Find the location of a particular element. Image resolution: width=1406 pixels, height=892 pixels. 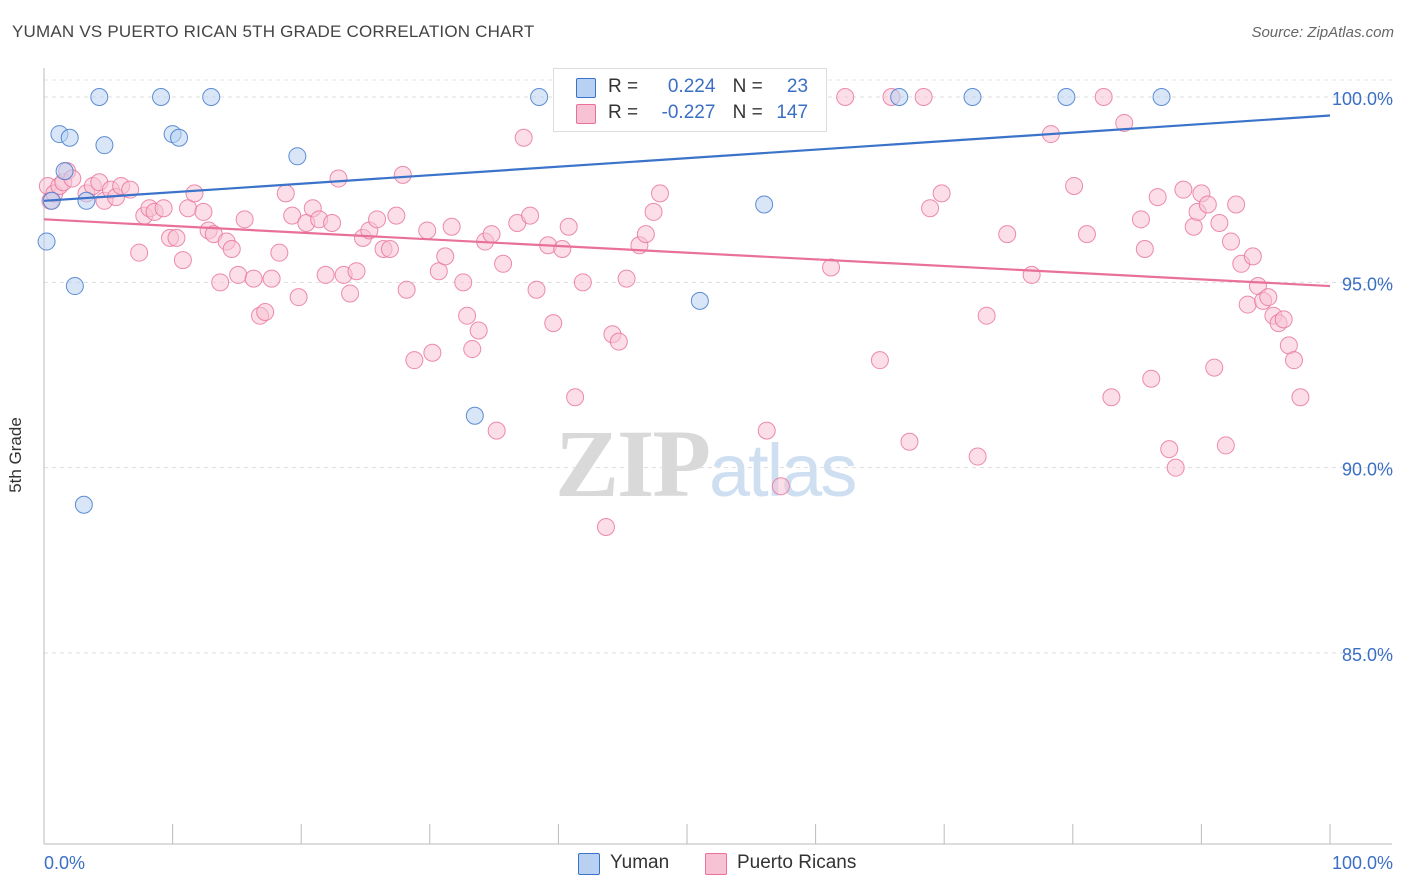

y-axis-label: 5th Grade is located at coordinates (15, 455).